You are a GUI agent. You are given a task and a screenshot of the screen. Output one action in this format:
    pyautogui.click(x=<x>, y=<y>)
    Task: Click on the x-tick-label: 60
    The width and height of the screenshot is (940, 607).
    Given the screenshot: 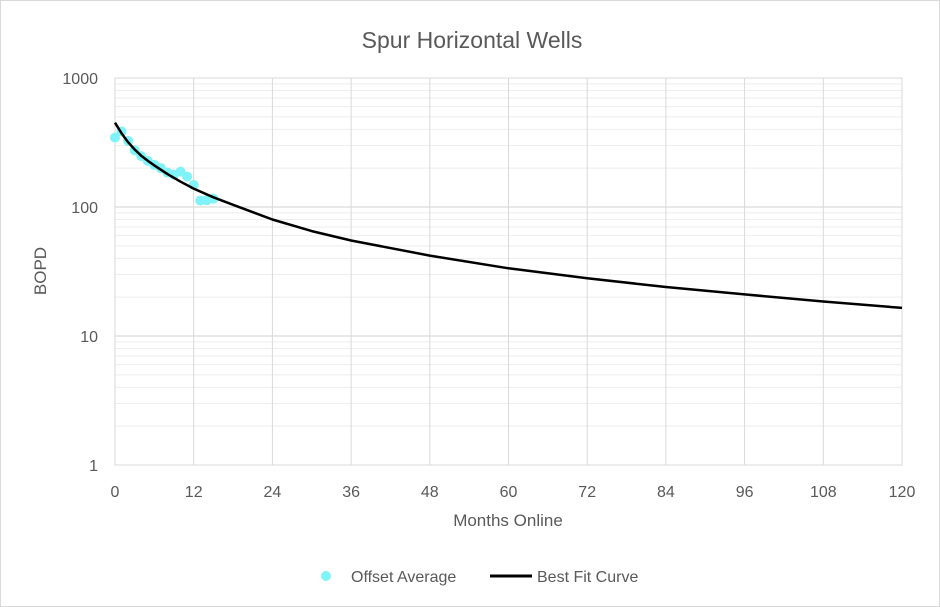 What is the action you would take?
    pyautogui.click(x=509, y=492)
    